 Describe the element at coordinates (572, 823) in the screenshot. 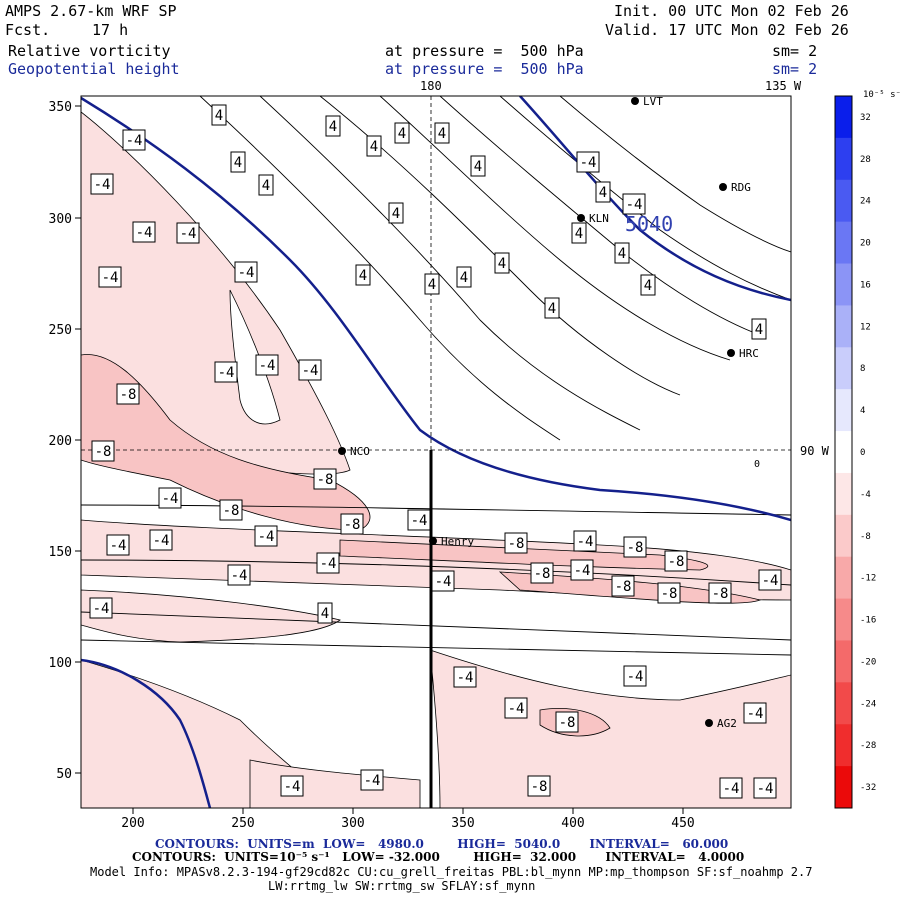

I see `x-tick-label: 400` at that location.